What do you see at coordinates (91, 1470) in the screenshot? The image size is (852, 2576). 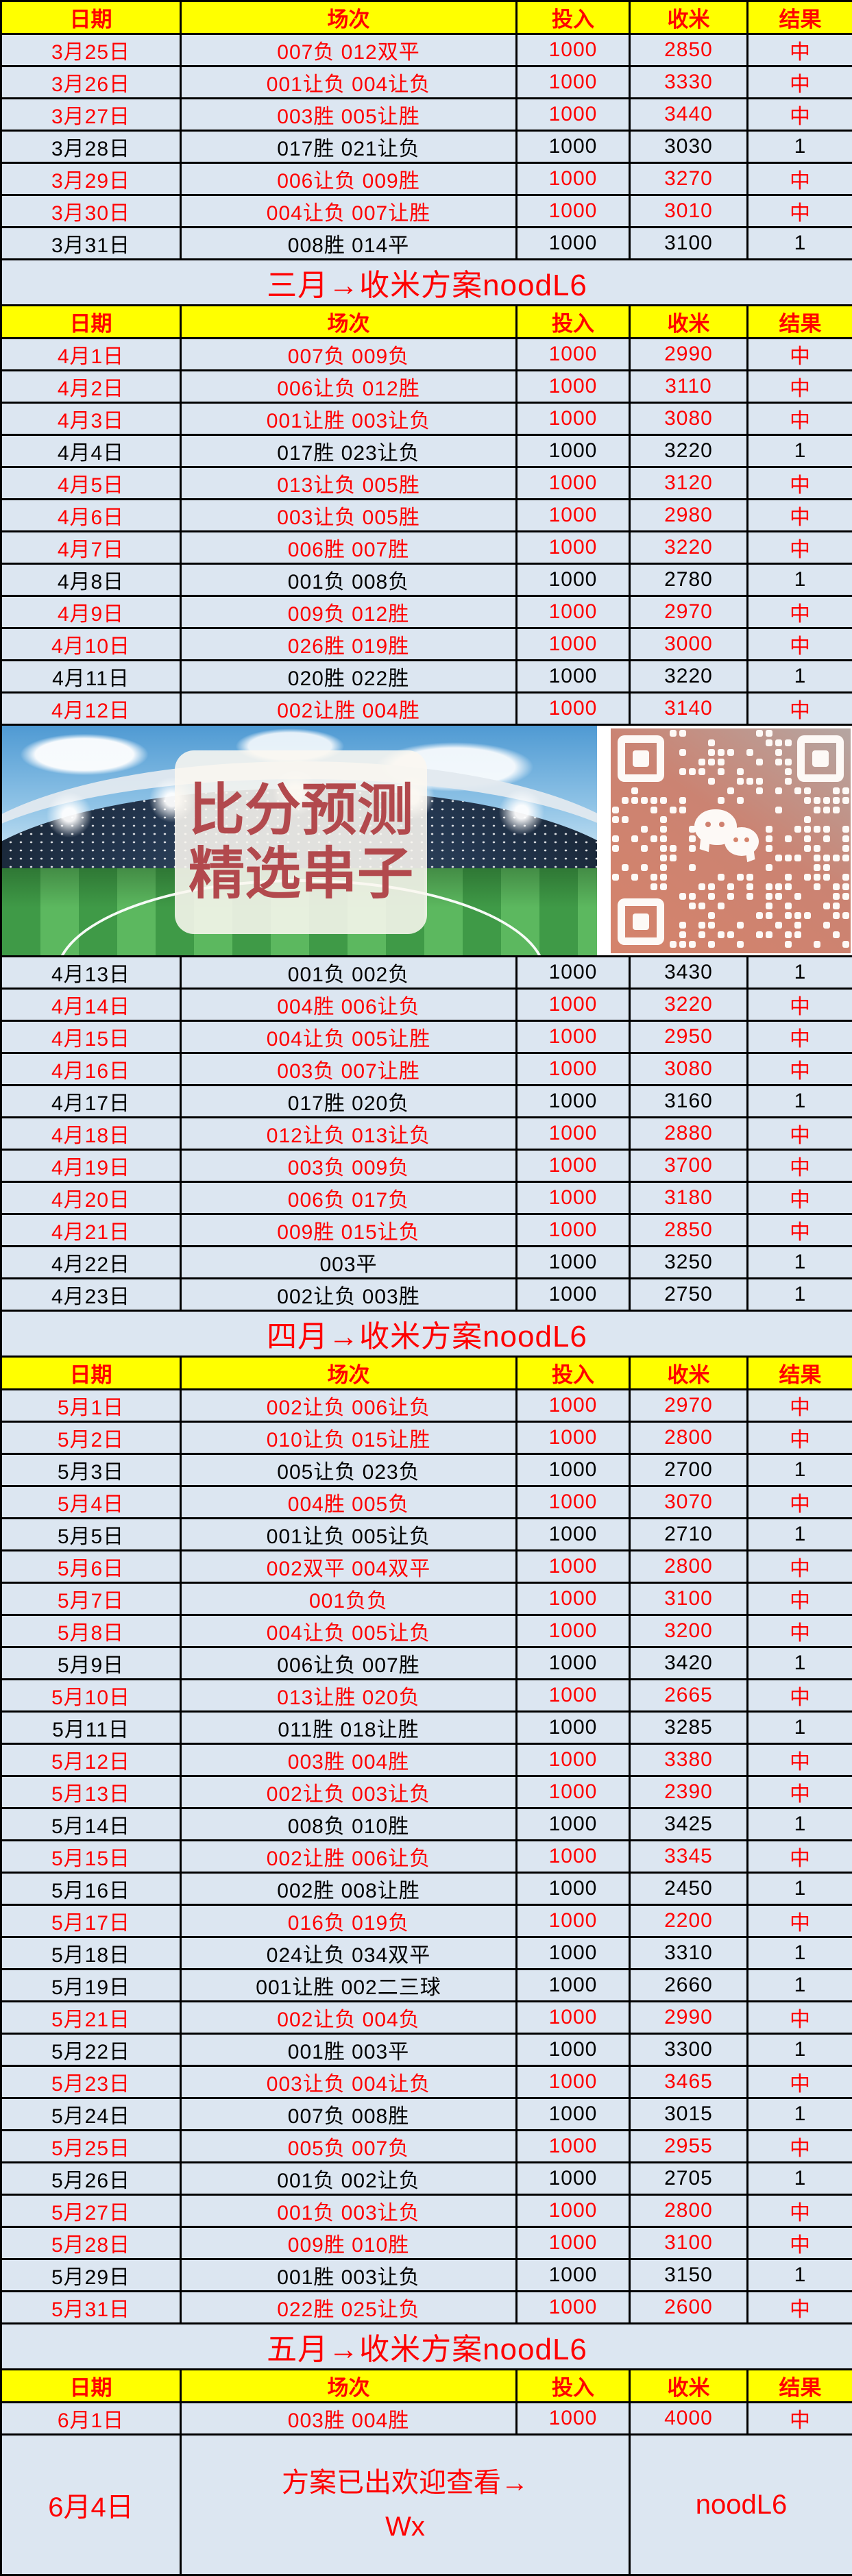 I see `date-cell: 5月3日` at bounding box center [91, 1470].